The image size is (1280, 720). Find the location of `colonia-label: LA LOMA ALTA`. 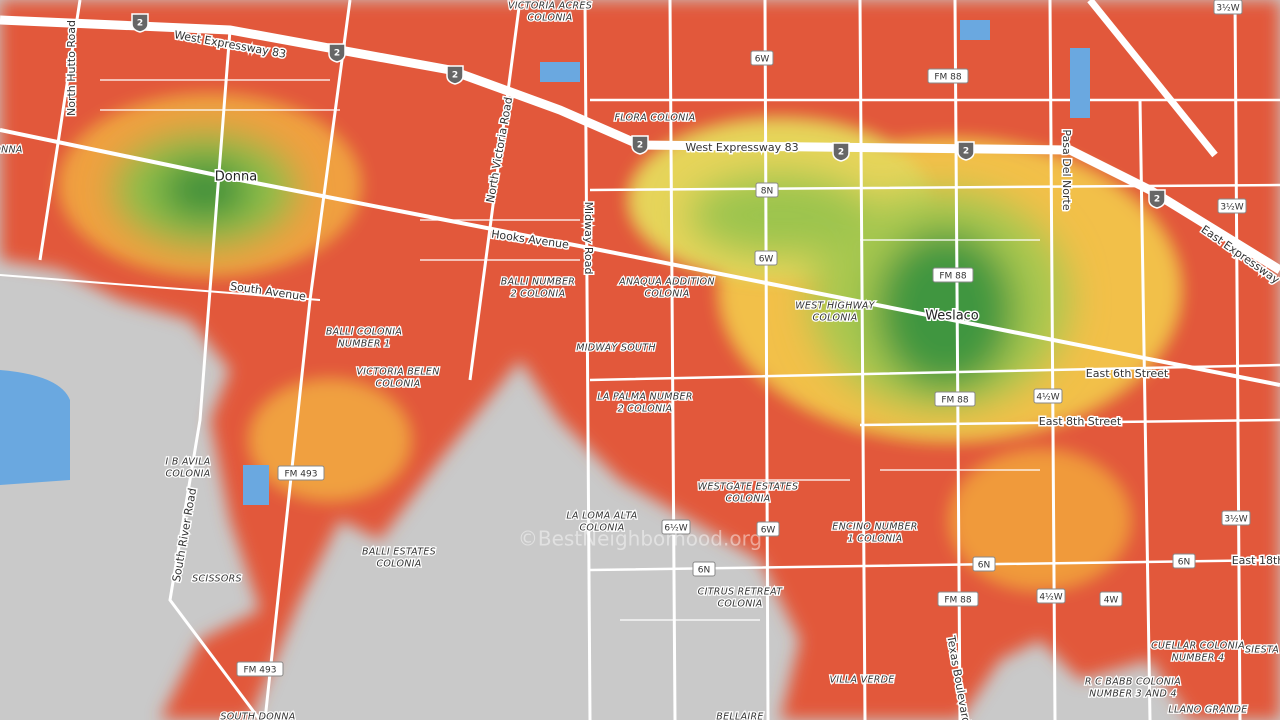

colonia-label: LA LOMA ALTA is located at coordinates (601, 516).